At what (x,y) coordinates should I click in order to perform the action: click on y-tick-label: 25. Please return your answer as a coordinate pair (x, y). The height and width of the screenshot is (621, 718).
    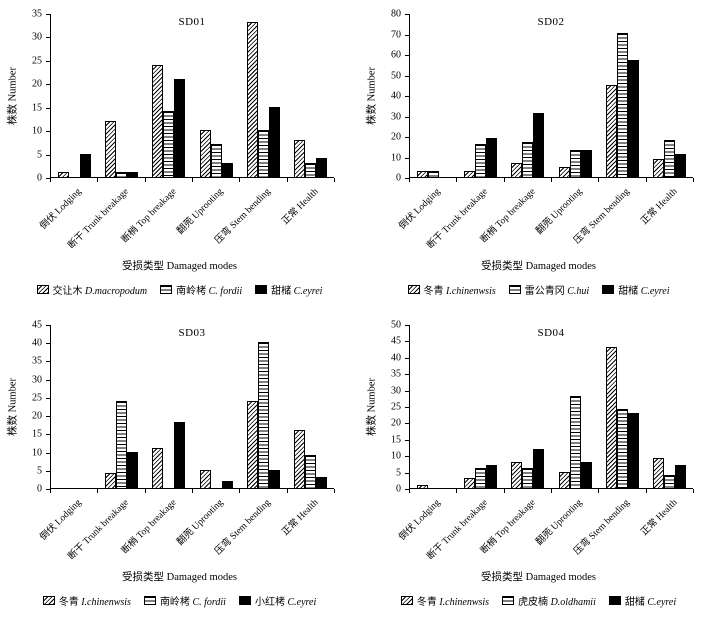
    Looking at the image, I should click on (37, 61).